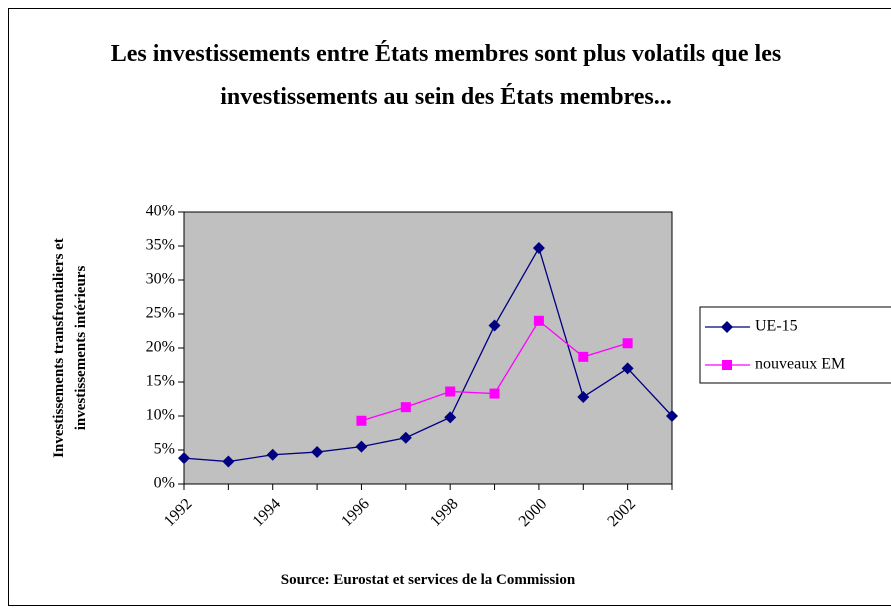 The width and height of the screenshot is (891, 615). Describe the element at coordinates (164, 449) in the screenshot. I see `y-tick-label: 5%` at that location.